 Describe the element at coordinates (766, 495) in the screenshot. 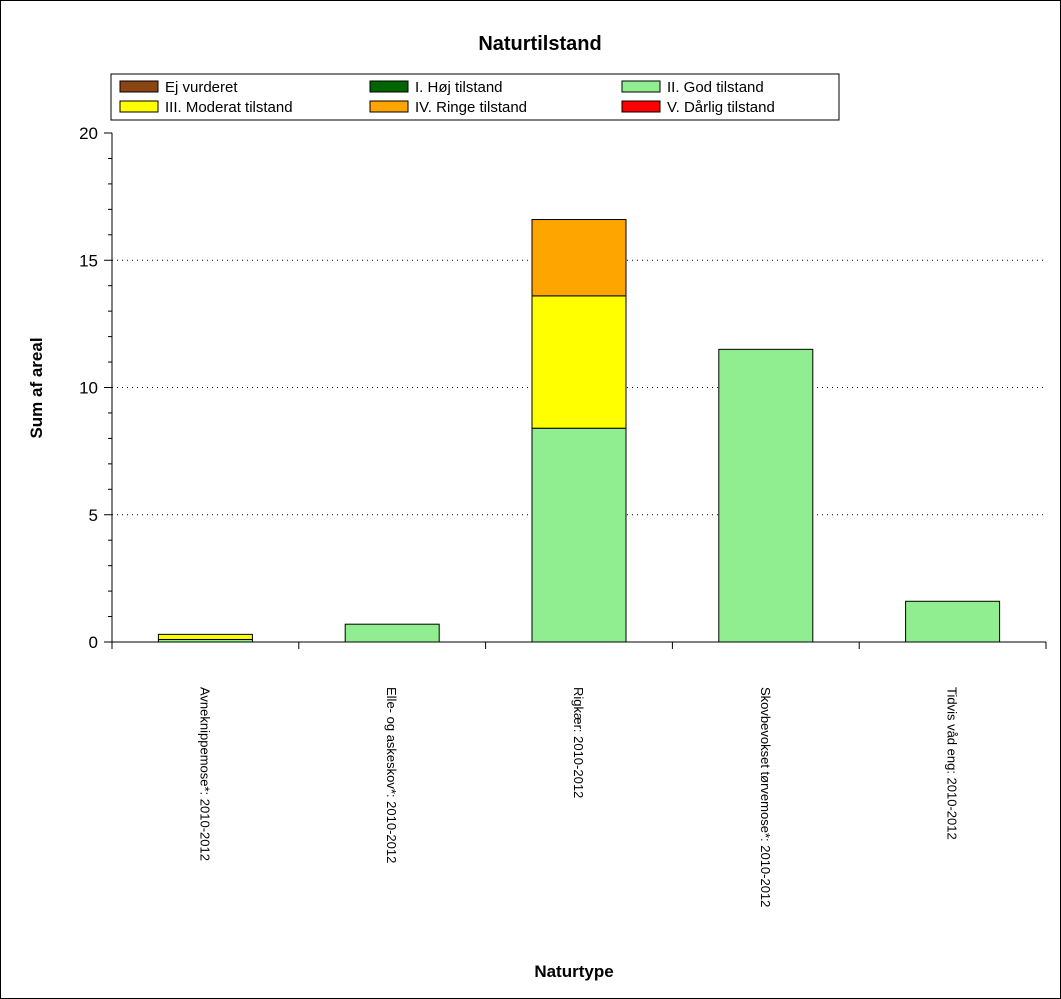

I see `bar-skovbevokset-t-rvemose-2010-2012-ii-god-tilstand` at that location.